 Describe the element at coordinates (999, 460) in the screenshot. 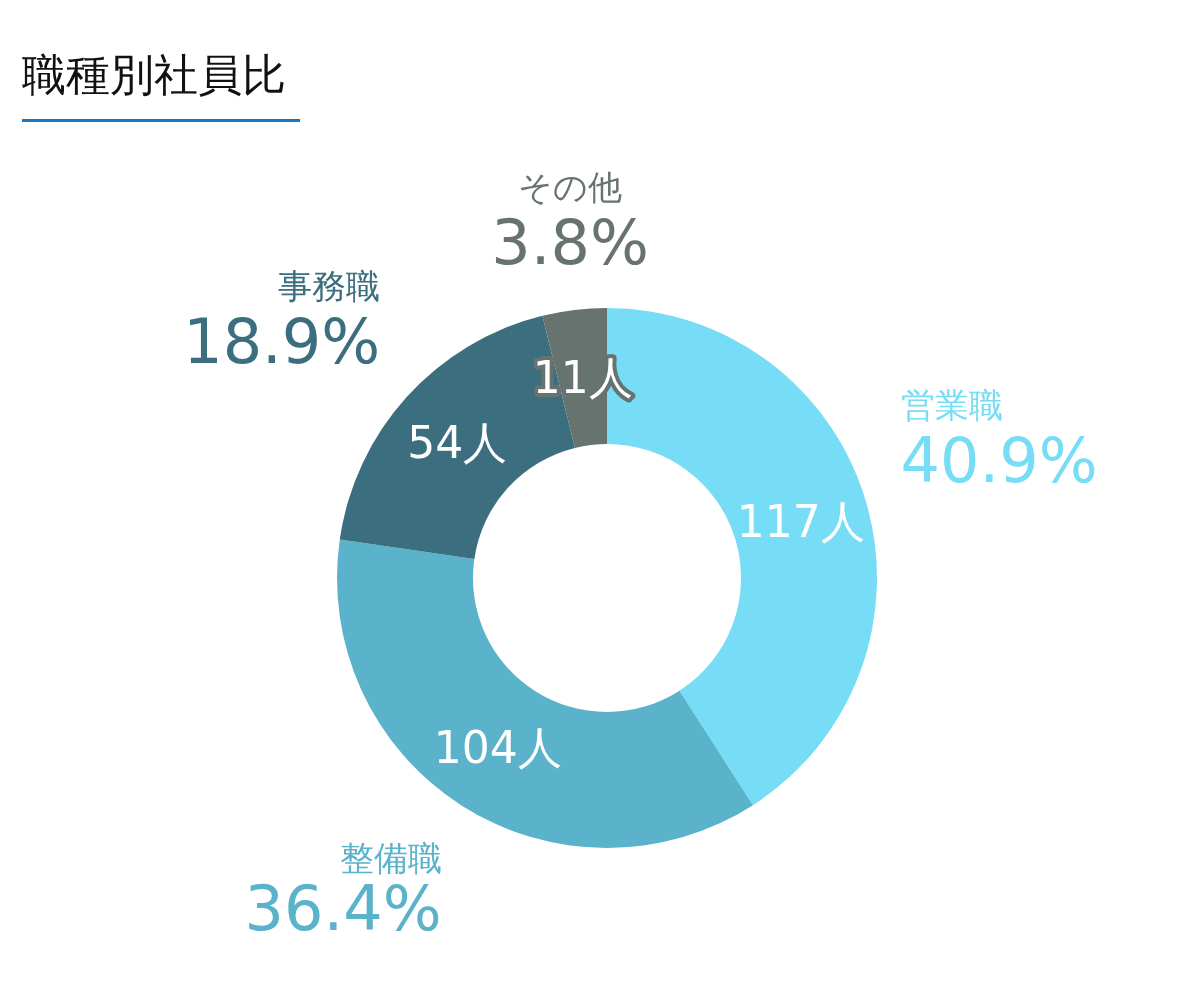

I see `text: 40.9%` at that location.